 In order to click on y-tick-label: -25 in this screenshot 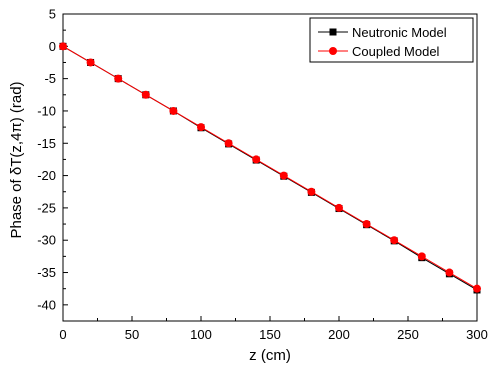, I will do `click(46, 207)`.